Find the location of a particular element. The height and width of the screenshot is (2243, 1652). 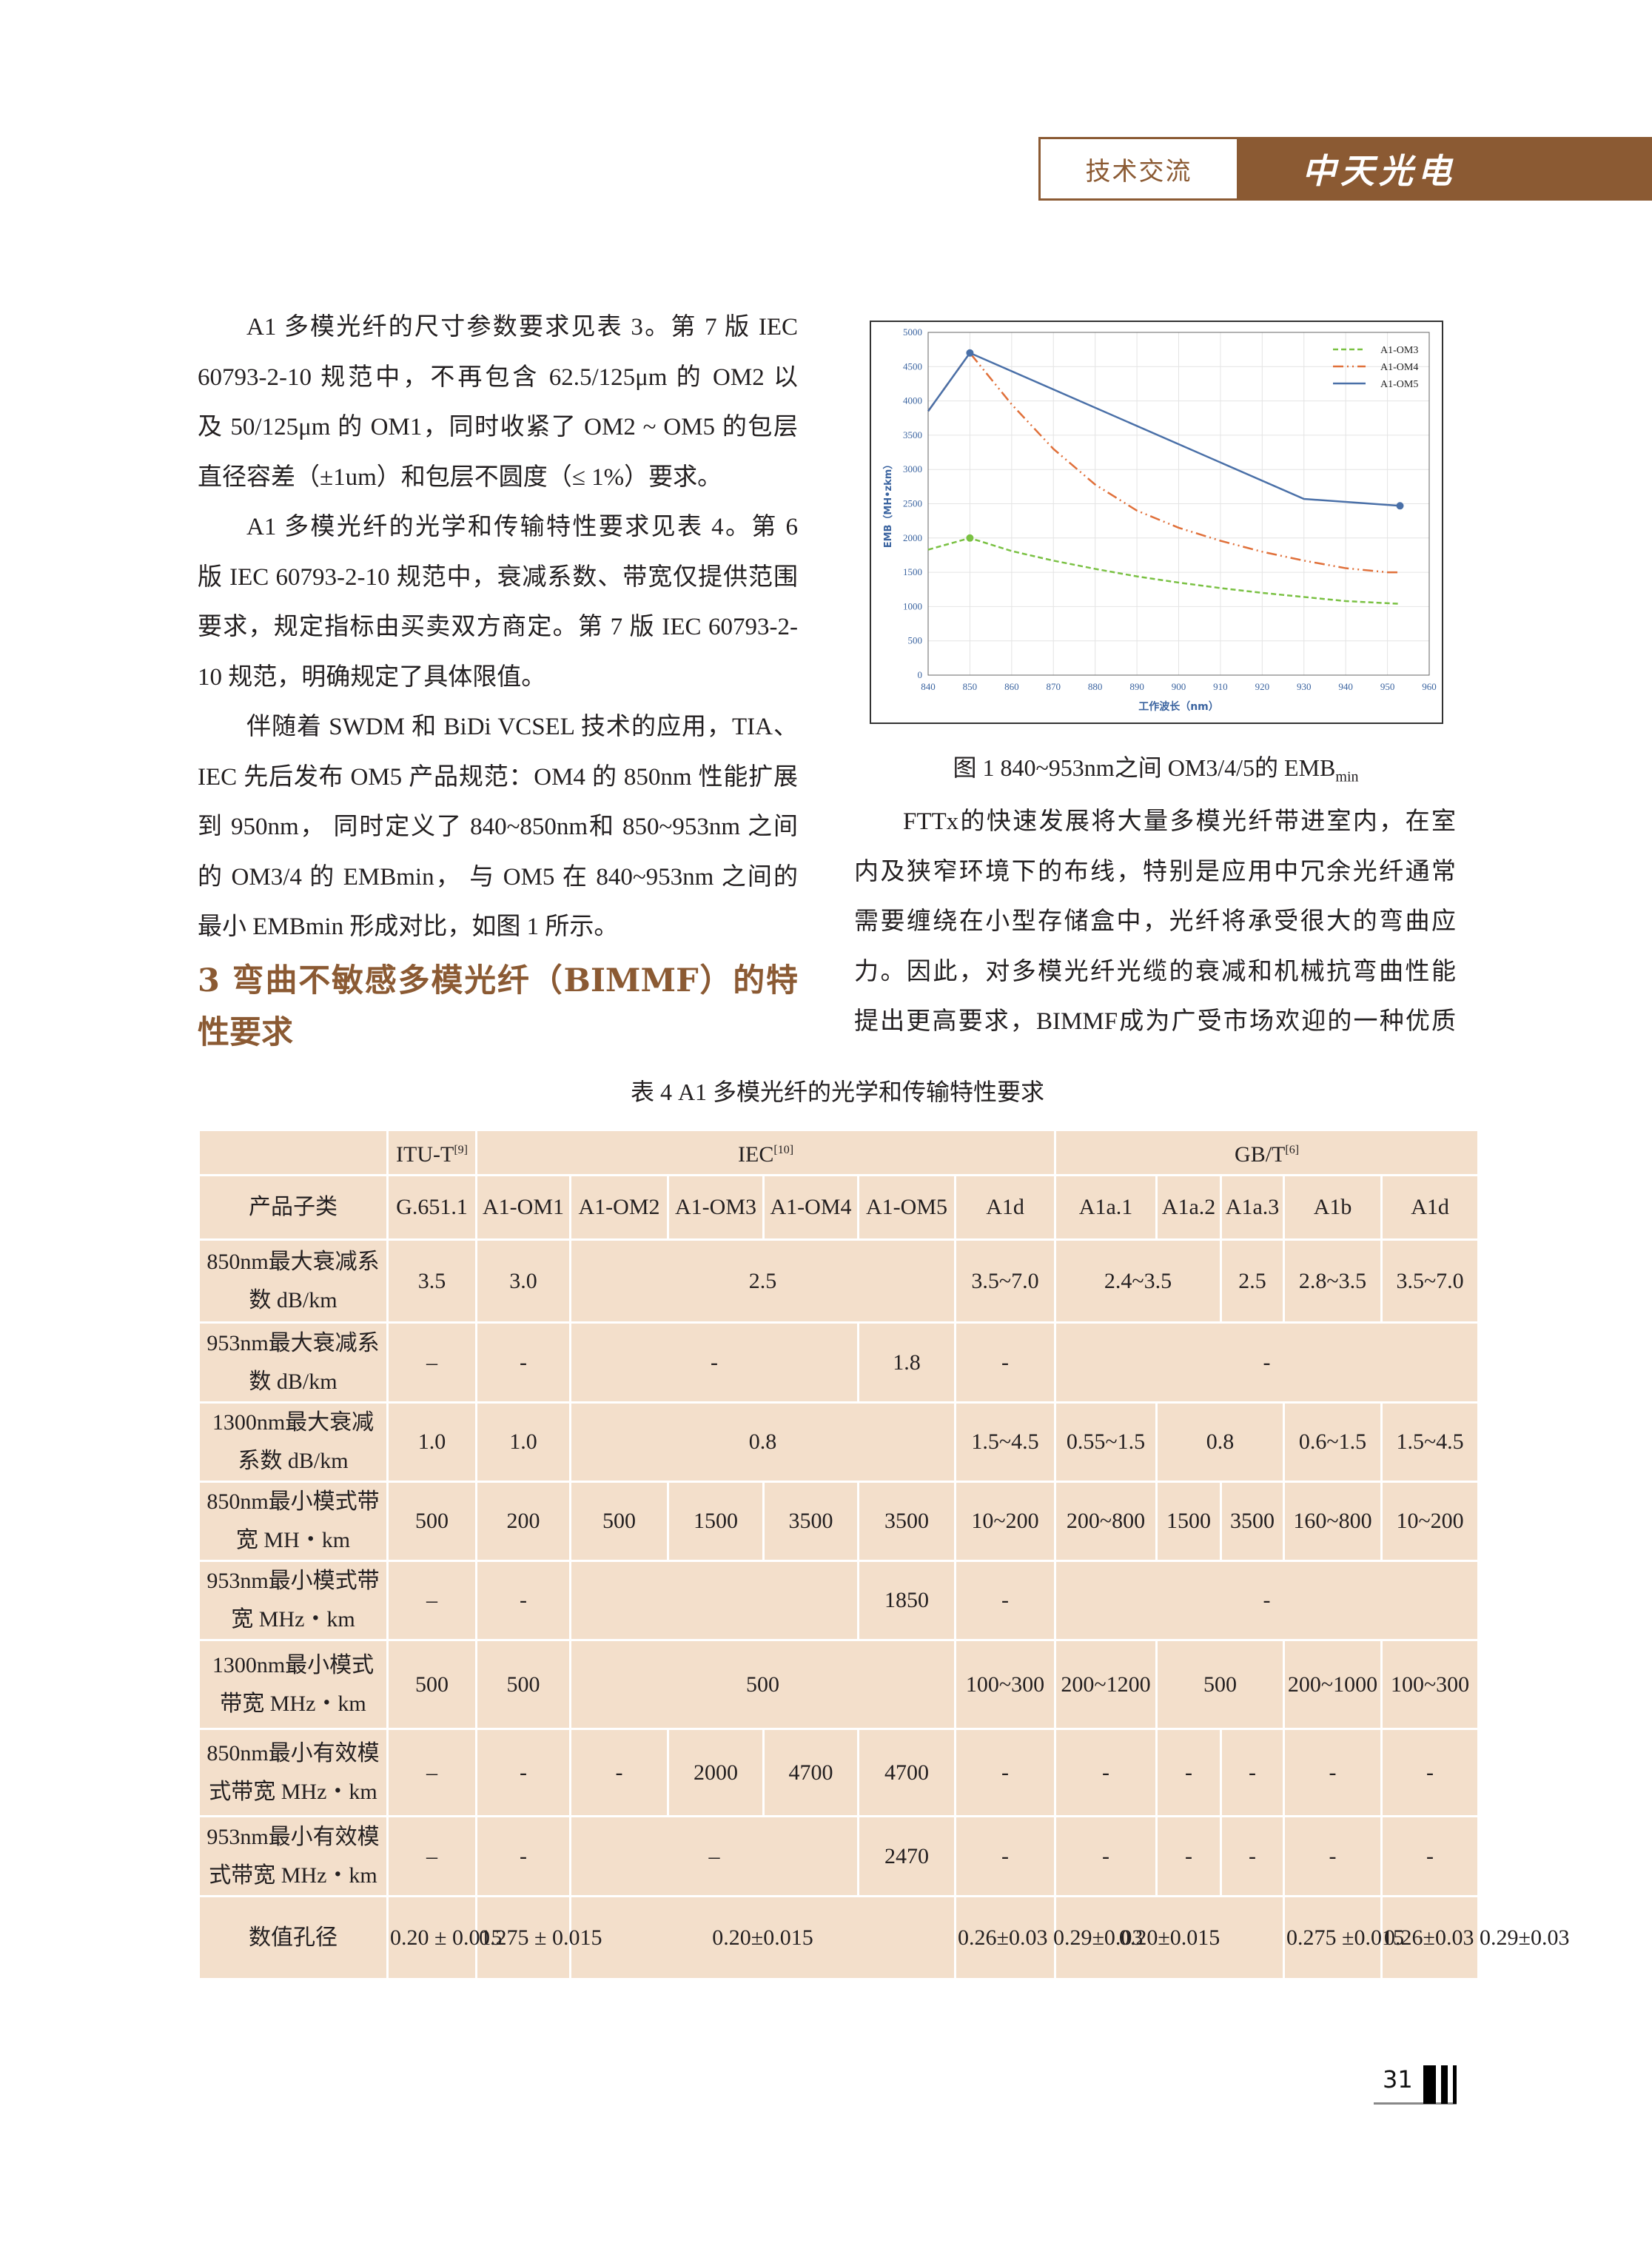

table-cell: 2.4~3.5 is located at coordinates (1138, 1281).